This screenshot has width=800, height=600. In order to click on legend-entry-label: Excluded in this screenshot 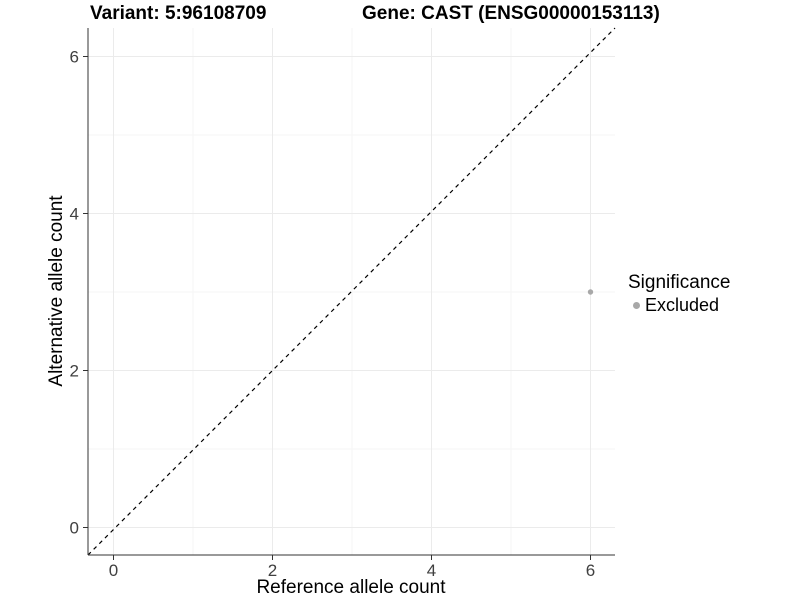, I will do `click(682, 305)`.